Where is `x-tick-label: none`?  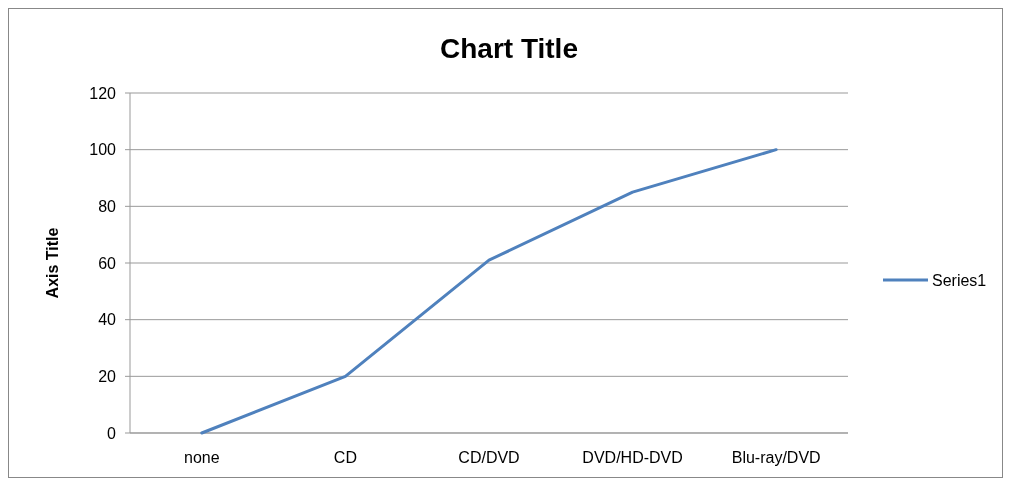
x-tick-label: none is located at coordinates (202, 457).